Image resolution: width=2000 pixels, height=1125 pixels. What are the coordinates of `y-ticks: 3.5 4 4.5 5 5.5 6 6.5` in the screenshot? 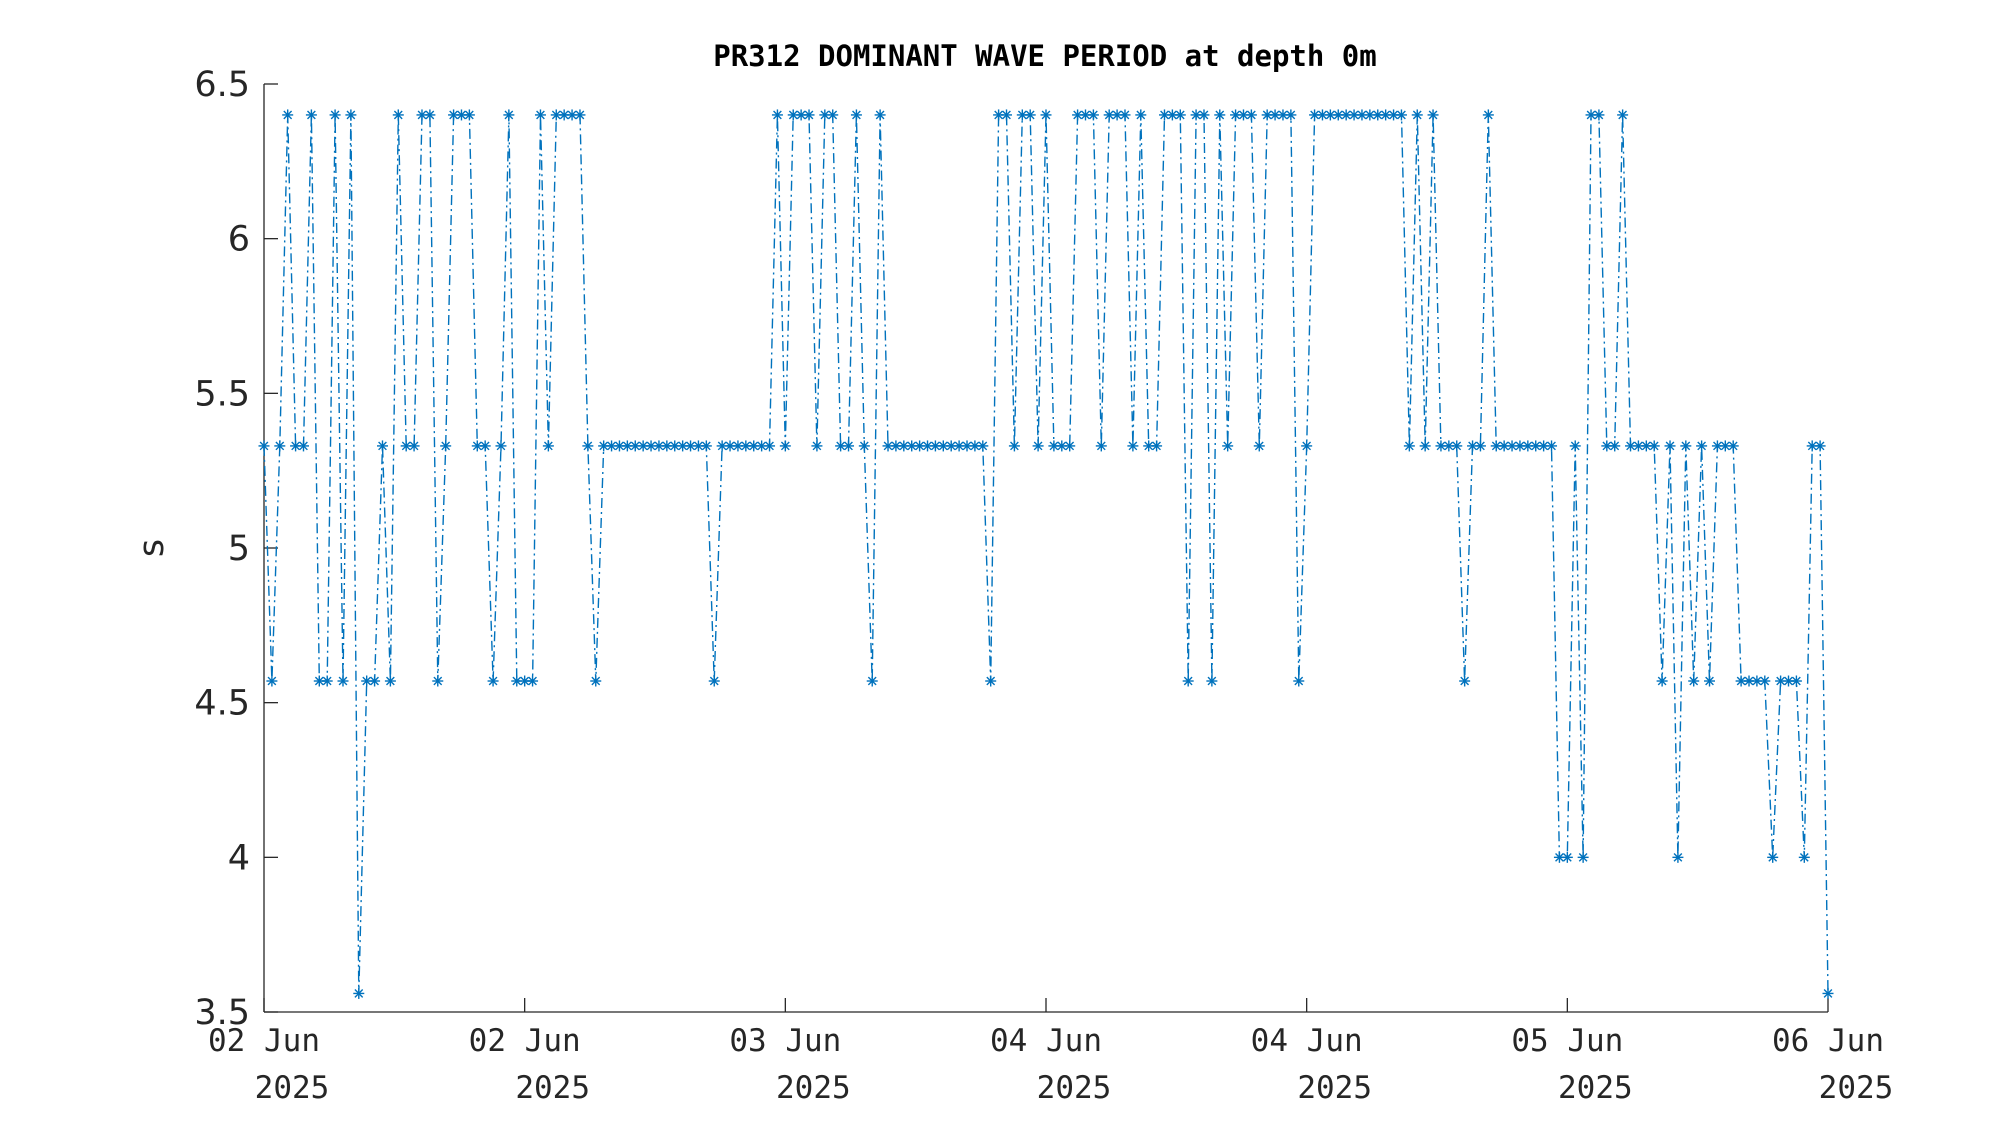 It's located at (236, 549).